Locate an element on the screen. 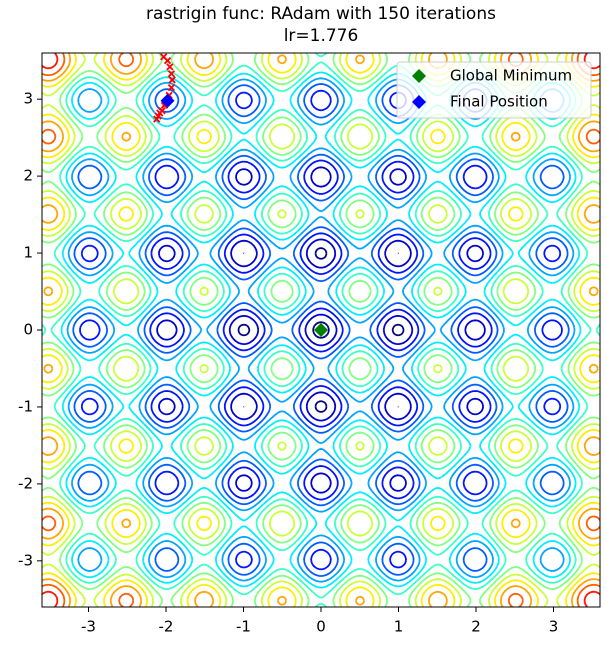 The height and width of the screenshot is (647, 606). y-tick-label: 1 is located at coordinates (28, 253).